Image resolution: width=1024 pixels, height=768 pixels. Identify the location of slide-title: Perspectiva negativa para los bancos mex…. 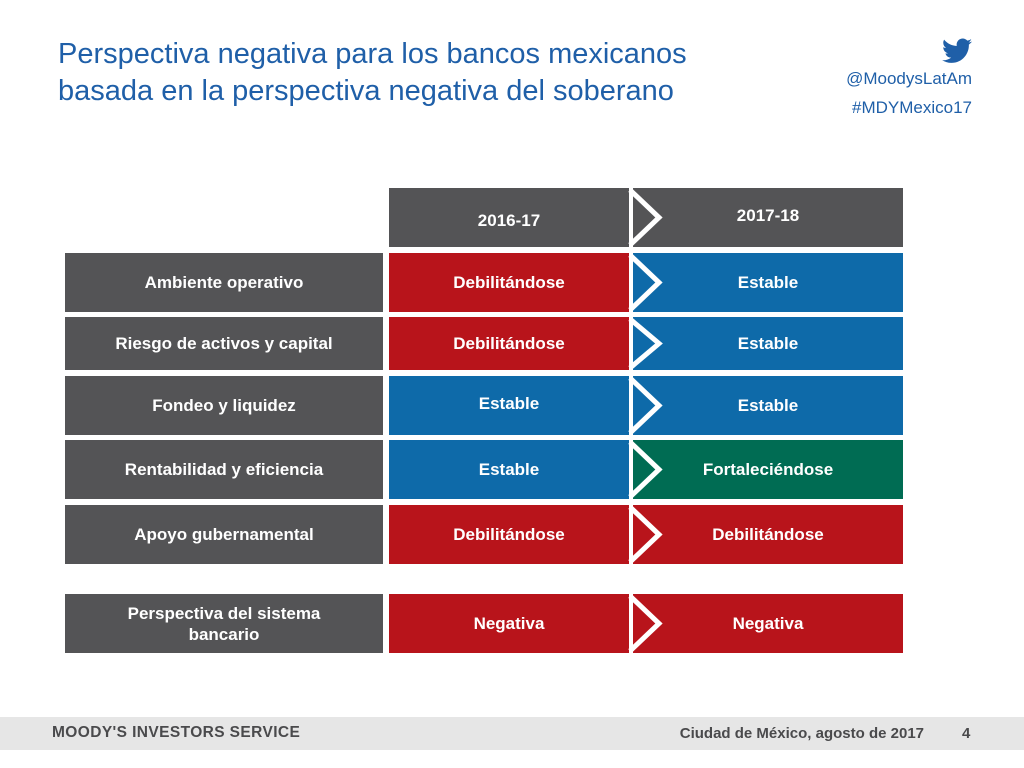
(438, 73).